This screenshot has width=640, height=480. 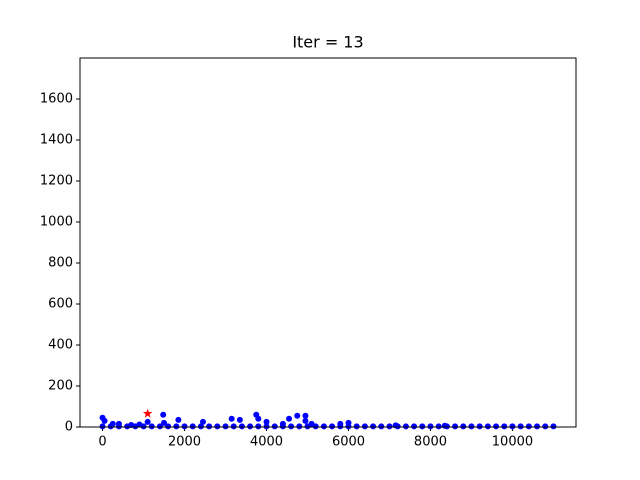 I want to click on y-tick-label: 1000, so click(x=56, y=222).